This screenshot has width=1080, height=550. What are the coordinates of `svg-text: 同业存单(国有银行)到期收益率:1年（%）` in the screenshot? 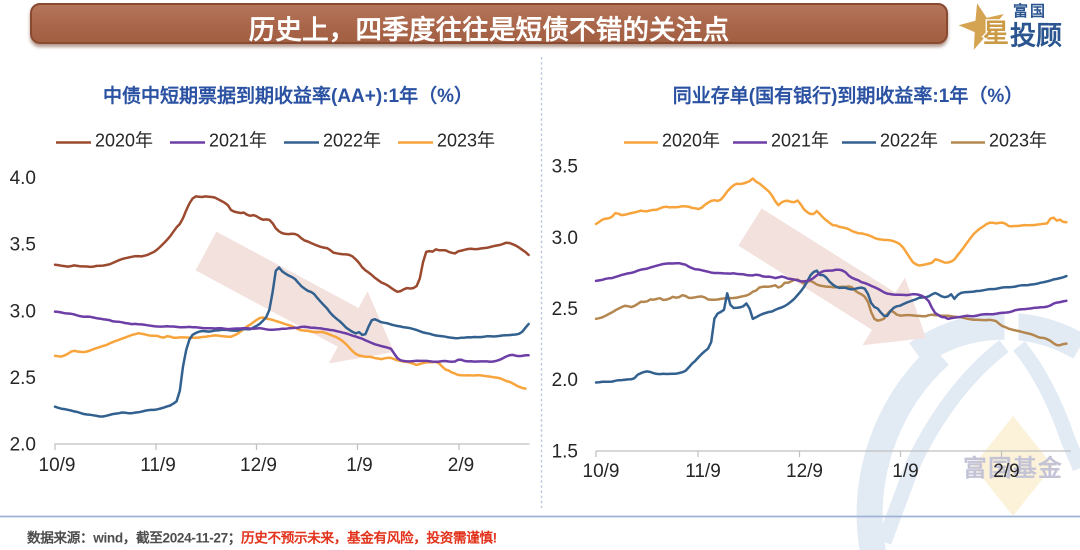 It's located at (848, 95).